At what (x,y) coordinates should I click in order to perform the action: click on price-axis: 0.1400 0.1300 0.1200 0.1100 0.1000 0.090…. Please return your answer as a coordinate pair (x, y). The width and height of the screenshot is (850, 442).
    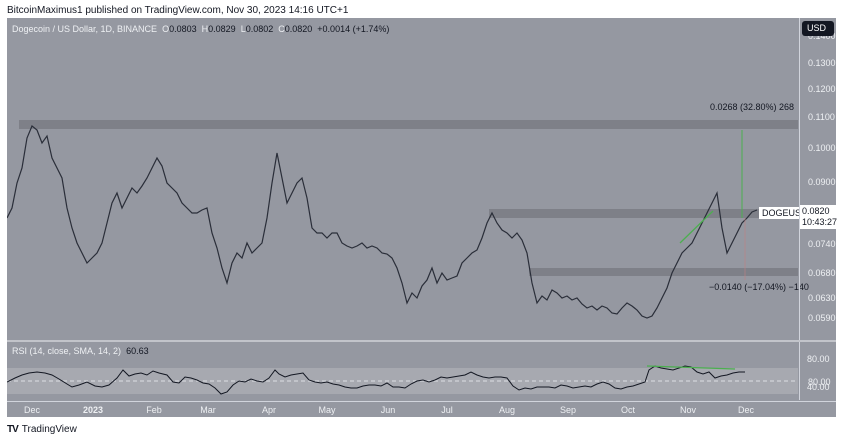
    Looking at the image, I should click on (818, 209).